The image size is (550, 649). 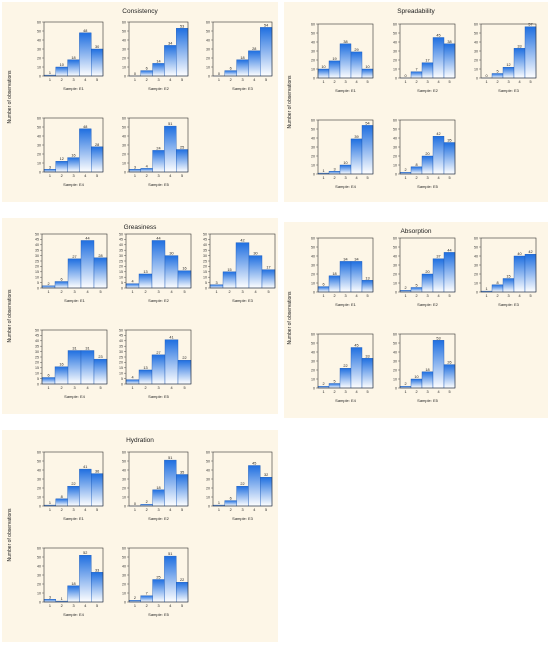 What do you see at coordinates (242, 300) in the screenshot?
I see `sample-label: Sample: E3` at bounding box center [242, 300].